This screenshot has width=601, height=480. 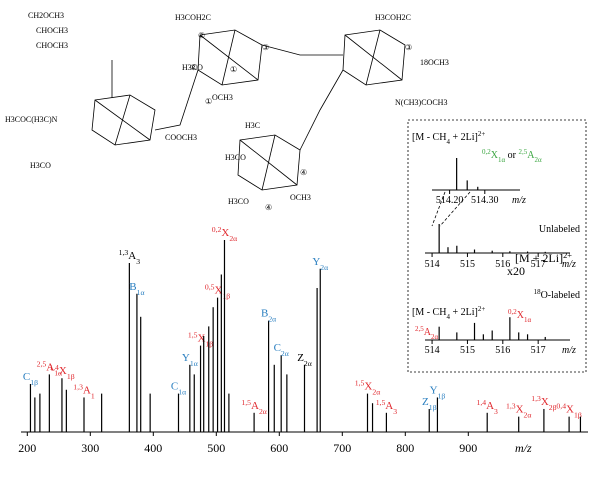 I want to click on label: 1,3A1, so click(x=84, y=391).